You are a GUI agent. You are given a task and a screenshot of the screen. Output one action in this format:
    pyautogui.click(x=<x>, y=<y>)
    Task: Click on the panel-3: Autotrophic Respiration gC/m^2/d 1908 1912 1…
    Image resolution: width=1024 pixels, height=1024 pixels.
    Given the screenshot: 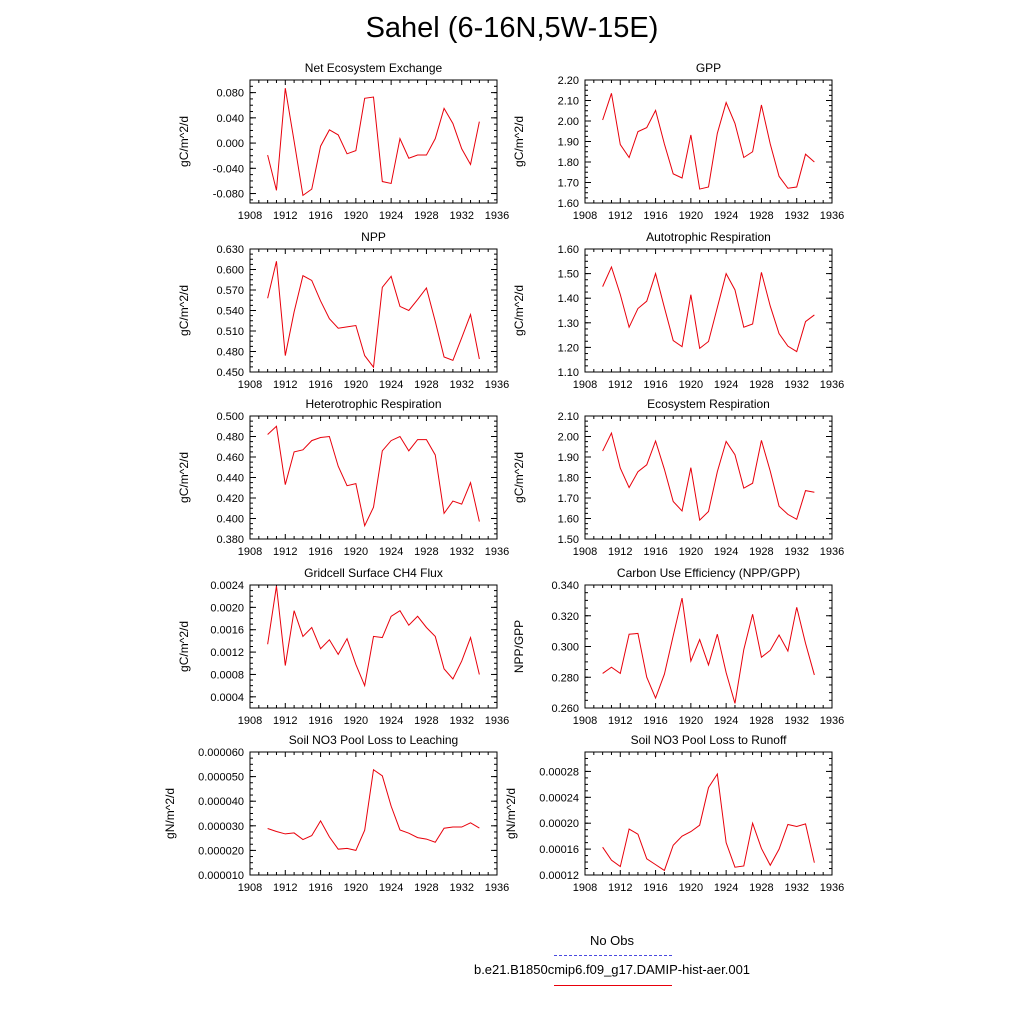 What is the action you would take?
    pyautogui.click(x=678, y=310)
    